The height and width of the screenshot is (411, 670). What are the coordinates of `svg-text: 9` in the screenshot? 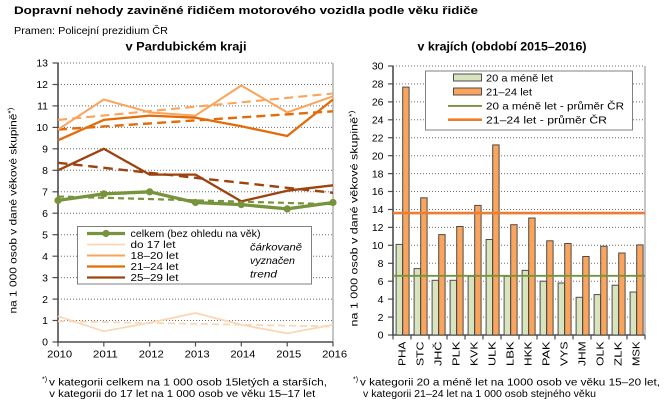 It's located at (45, 150).